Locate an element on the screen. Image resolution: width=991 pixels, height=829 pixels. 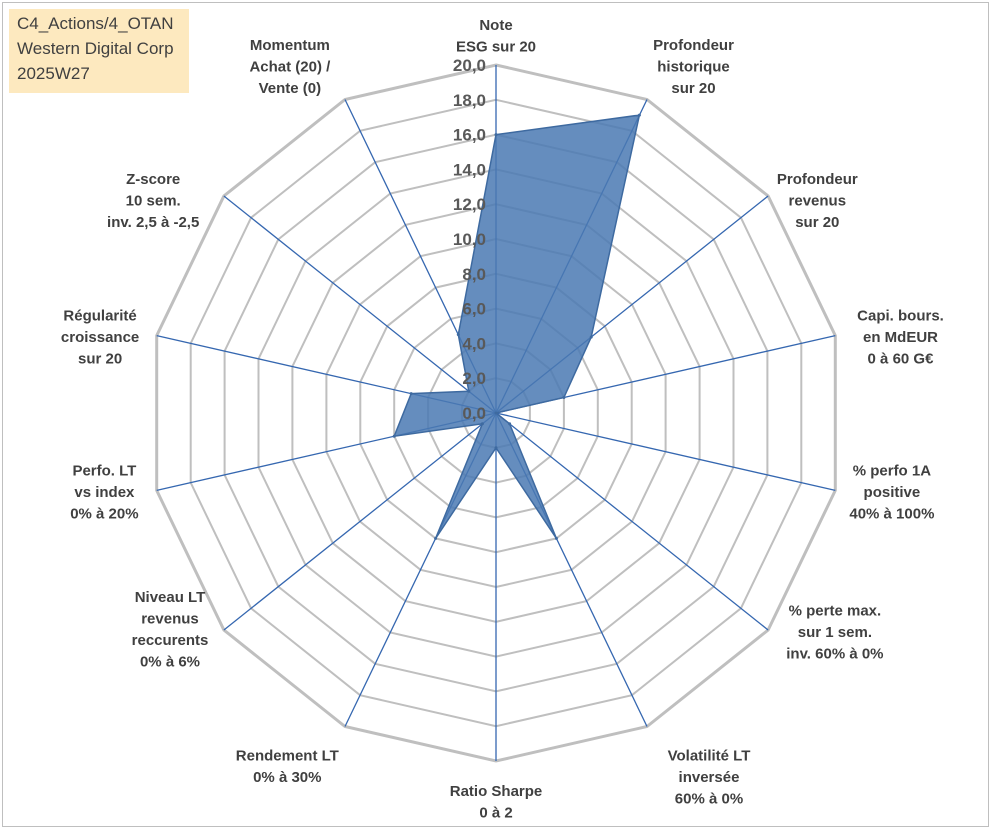
axis-label-line: Momentum is located at coordinates (290, 45).